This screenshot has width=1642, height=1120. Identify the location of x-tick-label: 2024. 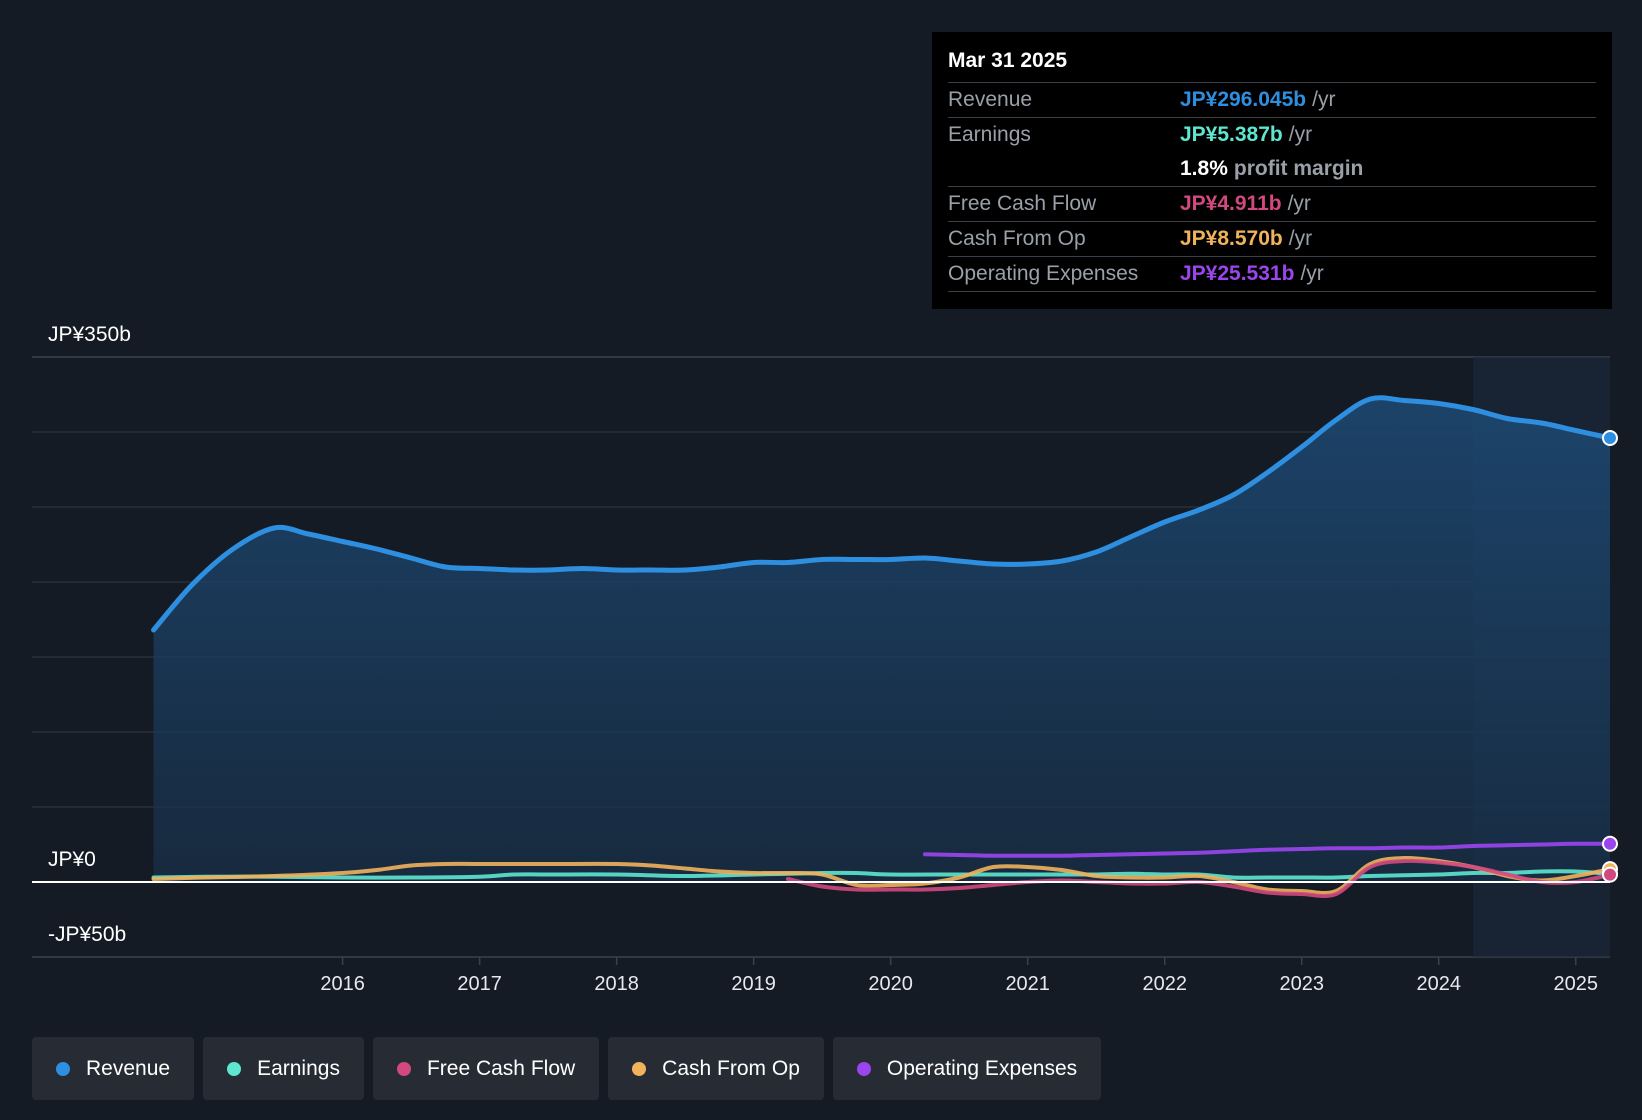
(1438, 984).